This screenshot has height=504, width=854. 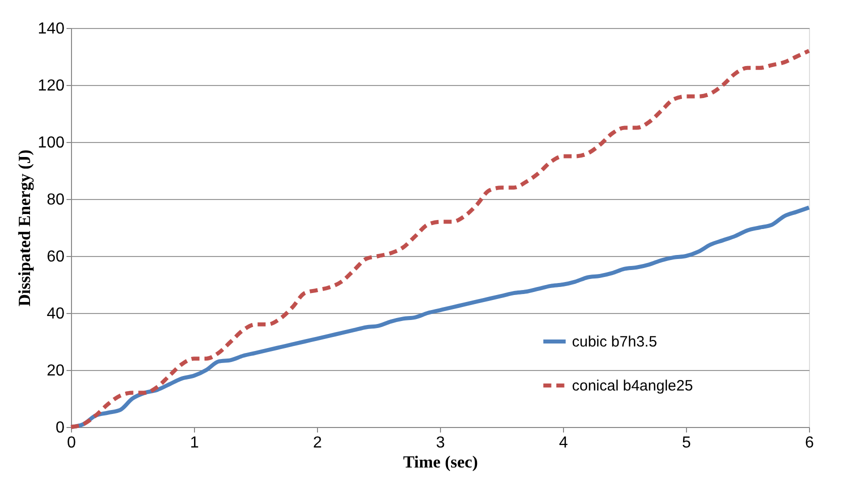 I want to click on x-tick-label: 3, so click(x=441, y=443).